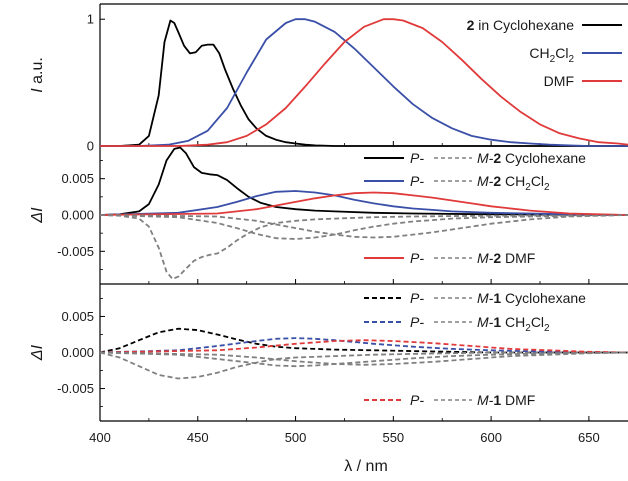 The height and width of the screenshot is (481, 628). I want to click on series-p-2-dmf, so click(363, 203).